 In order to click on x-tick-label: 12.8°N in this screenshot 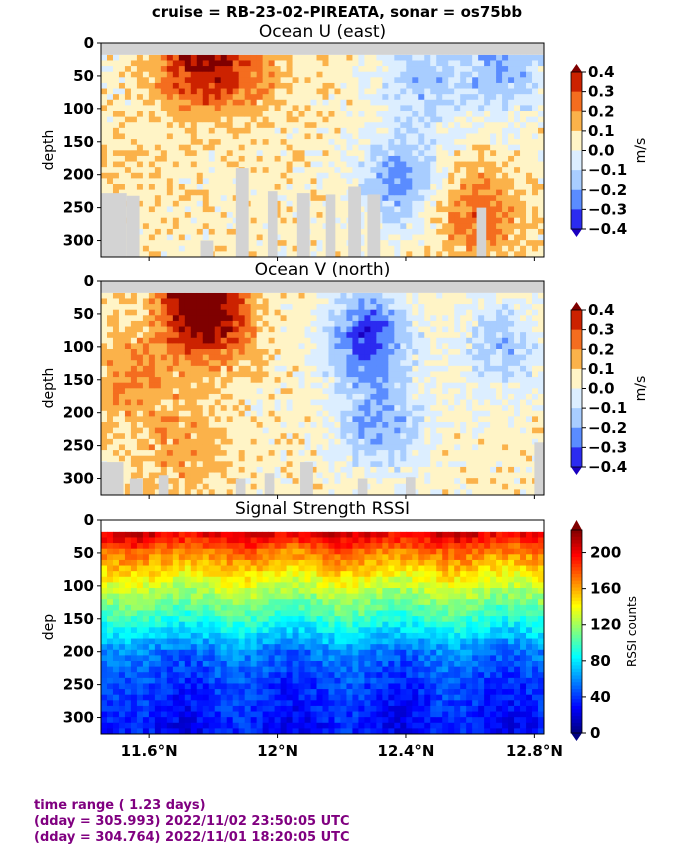, I will do `click(534, 751)`.